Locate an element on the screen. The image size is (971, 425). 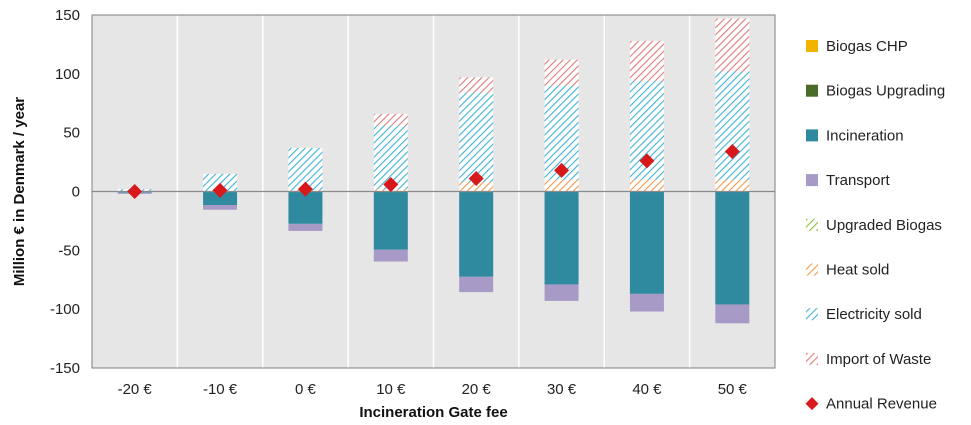
x-tick-label: 0 € is located at coordinates (306, 389).